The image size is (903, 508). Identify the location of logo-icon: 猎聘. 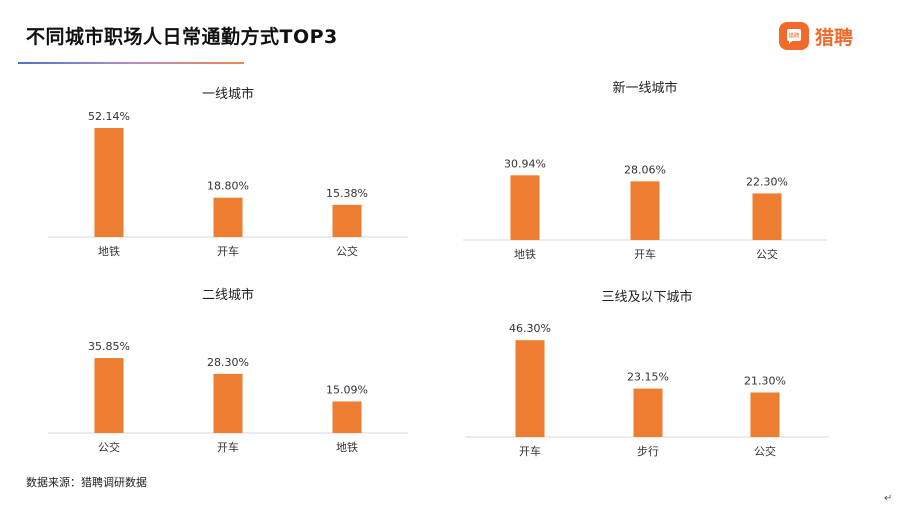
(794, 36).